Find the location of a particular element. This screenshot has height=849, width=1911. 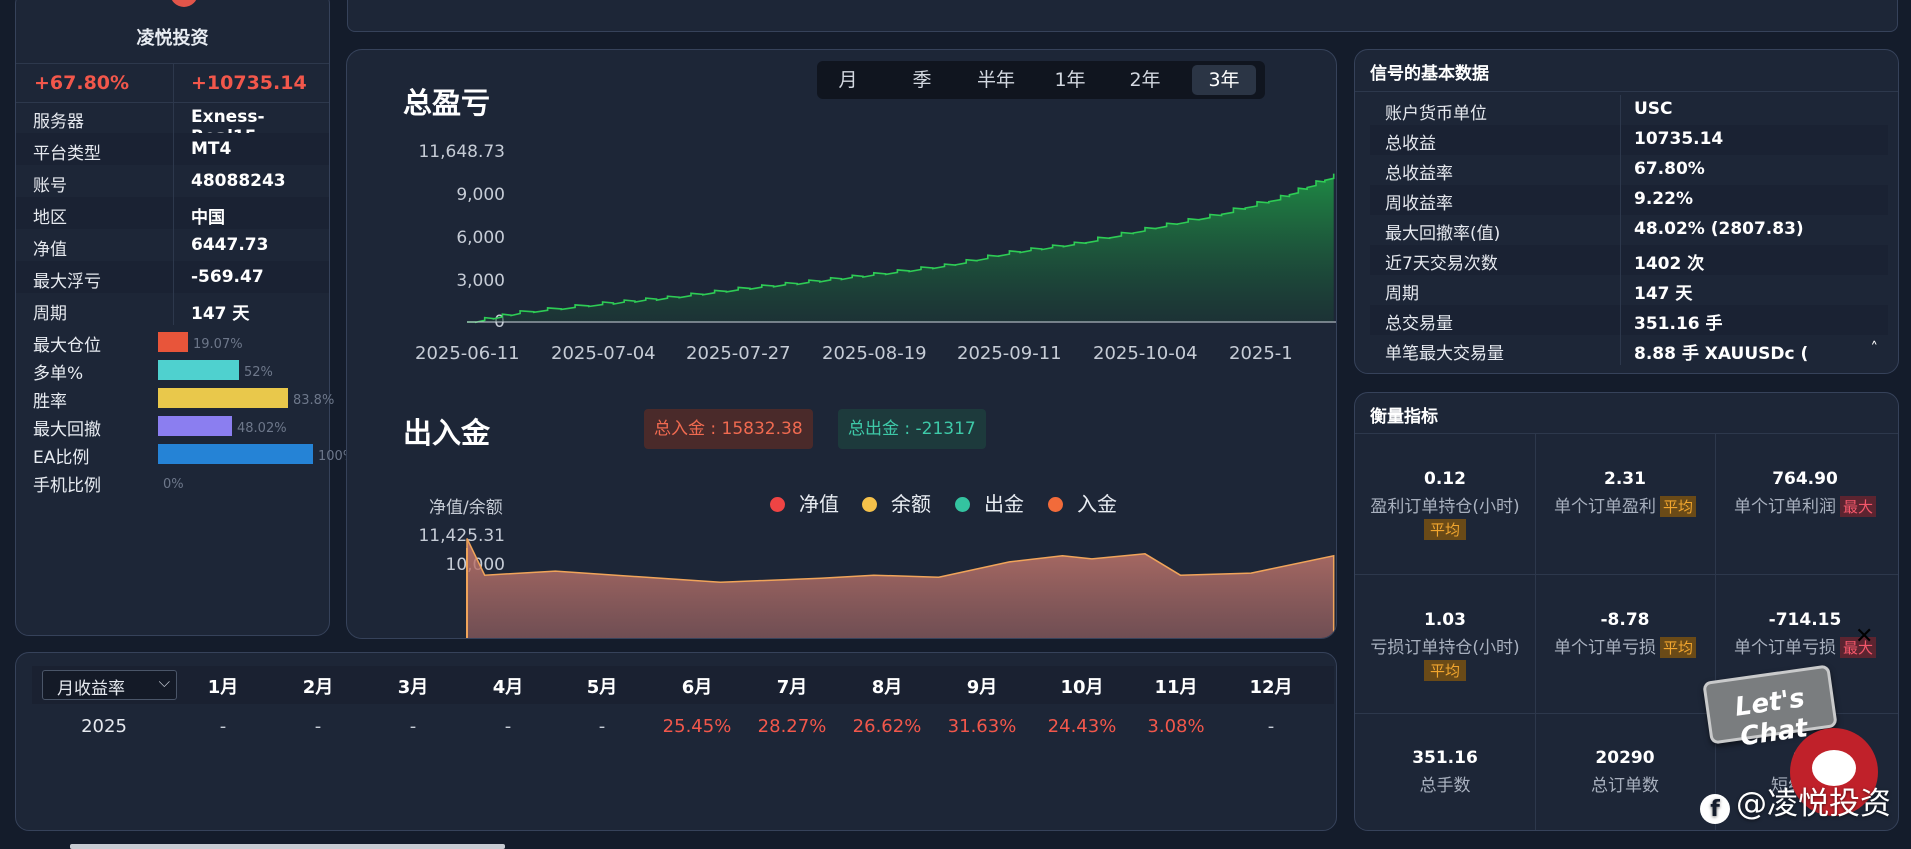

chevron-up-icon: ˄ is located at coordinates (1874, 348).